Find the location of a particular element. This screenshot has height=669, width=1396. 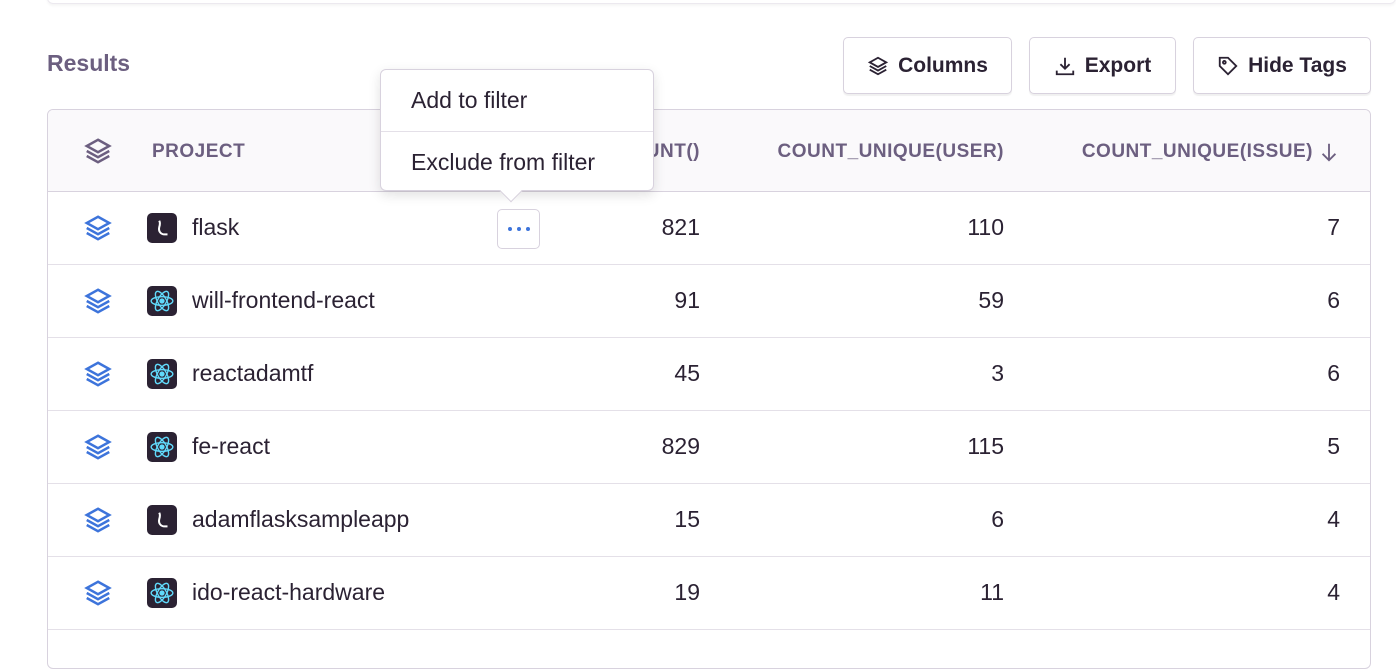

exclude-from-filter-menu-item: Exclude from filter is located at coordinates (517, 161).